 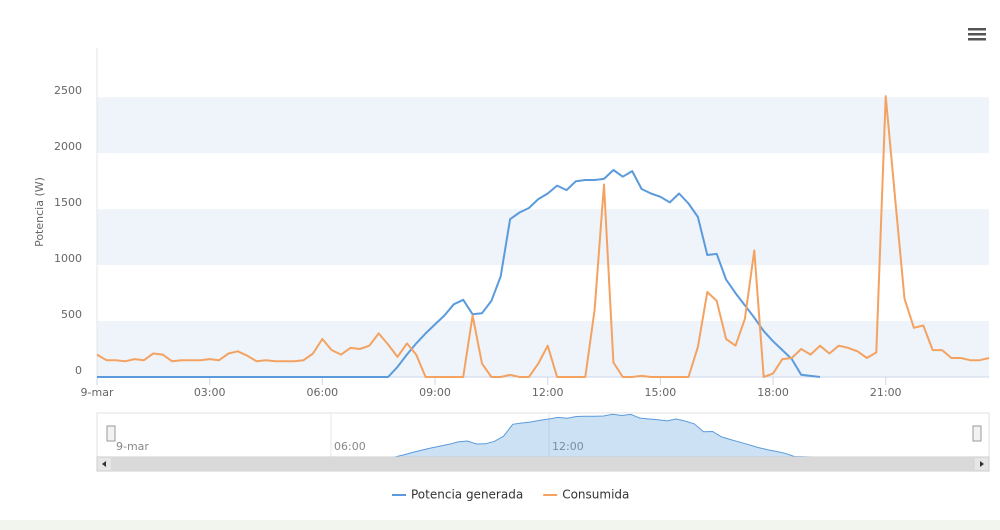 I want to click on y-tick-label: 500, so click(x=71, y=314).